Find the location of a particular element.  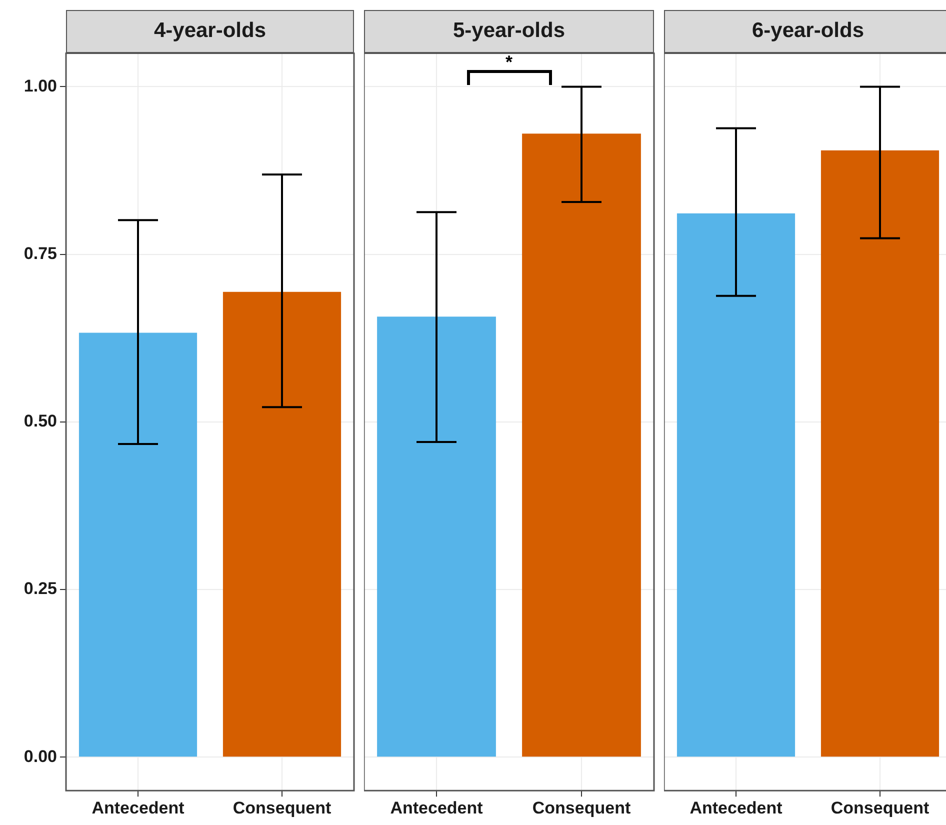

y-tick-label: 1.00 is located at coordinates (40, 86).